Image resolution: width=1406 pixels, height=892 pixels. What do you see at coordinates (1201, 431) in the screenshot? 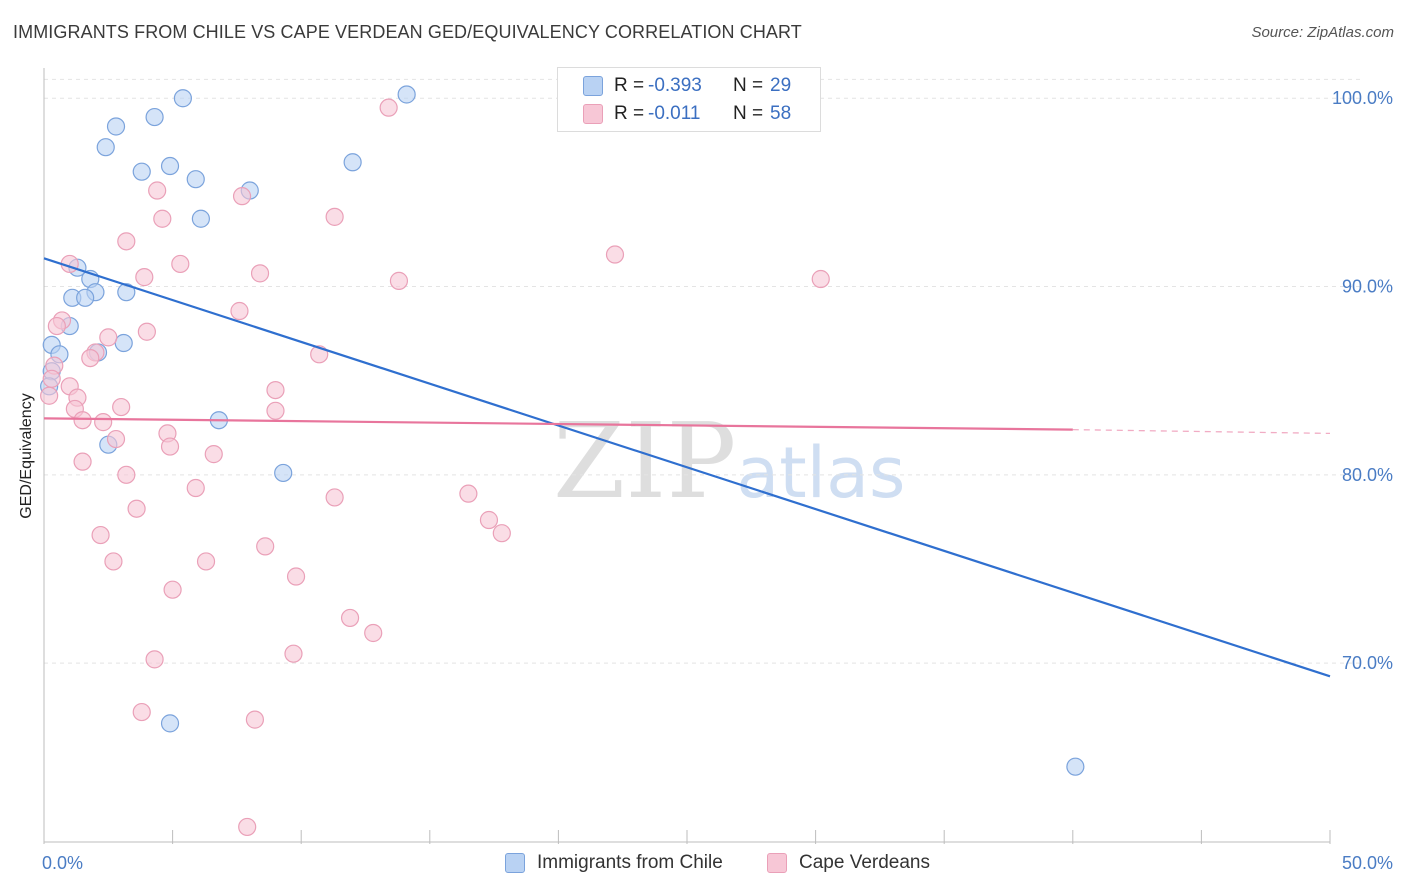
I see `trend-line-extension-capeverde` at bounding box center [1201, 431].